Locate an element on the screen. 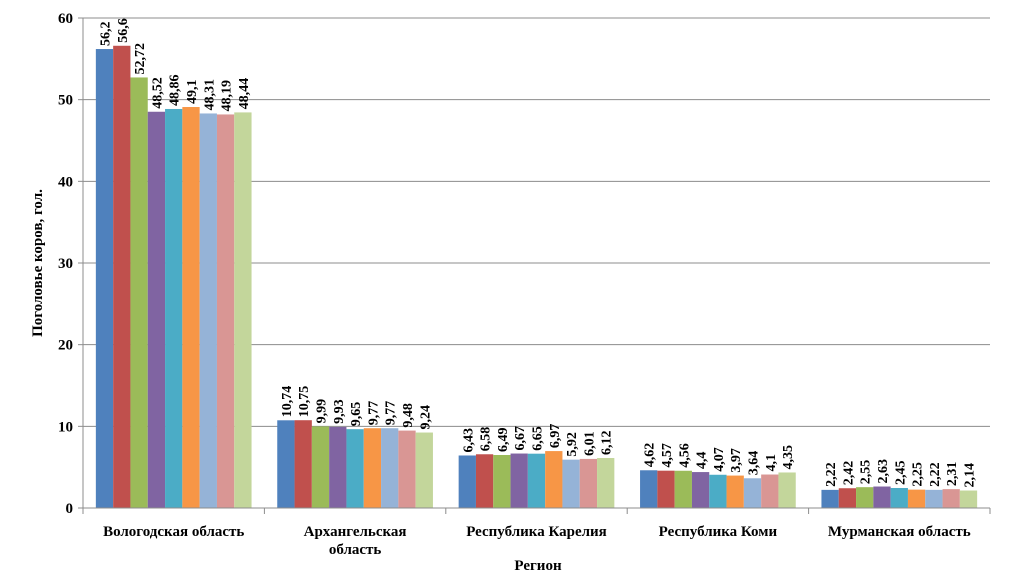  data-label: 4,62 is located at coordinates (650, 455).